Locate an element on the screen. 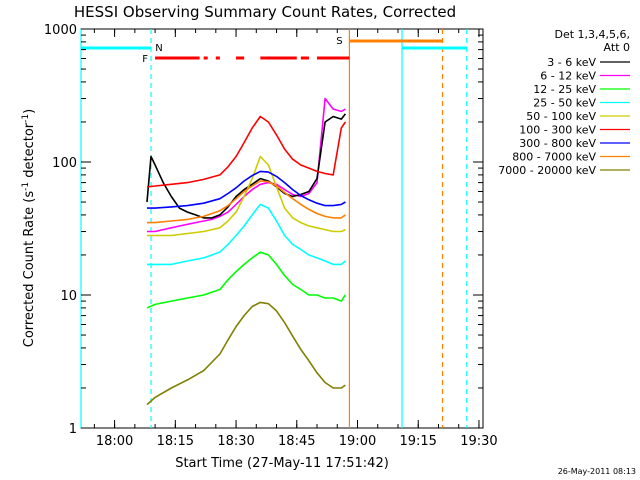  legend-label: 100 - 300 keV is located at coordinates (557, 130).